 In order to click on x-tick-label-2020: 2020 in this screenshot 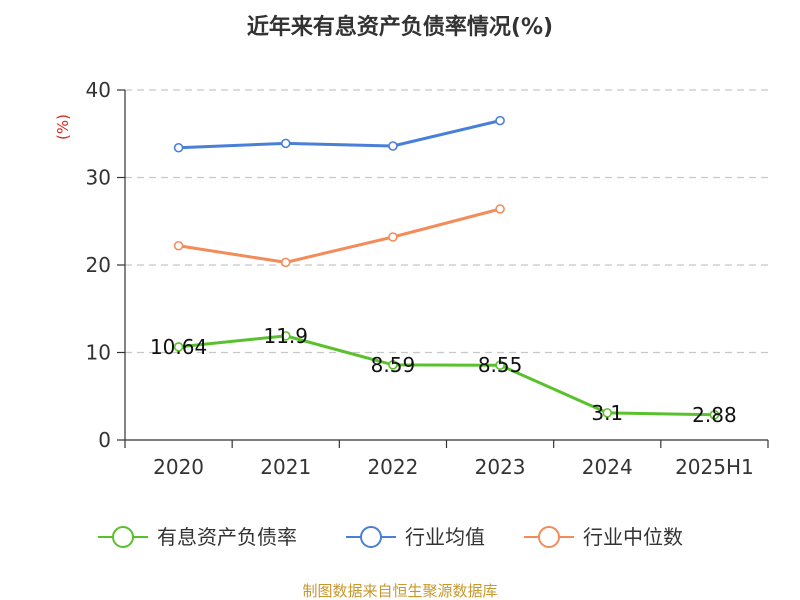, I will do `click(178, 467)`.